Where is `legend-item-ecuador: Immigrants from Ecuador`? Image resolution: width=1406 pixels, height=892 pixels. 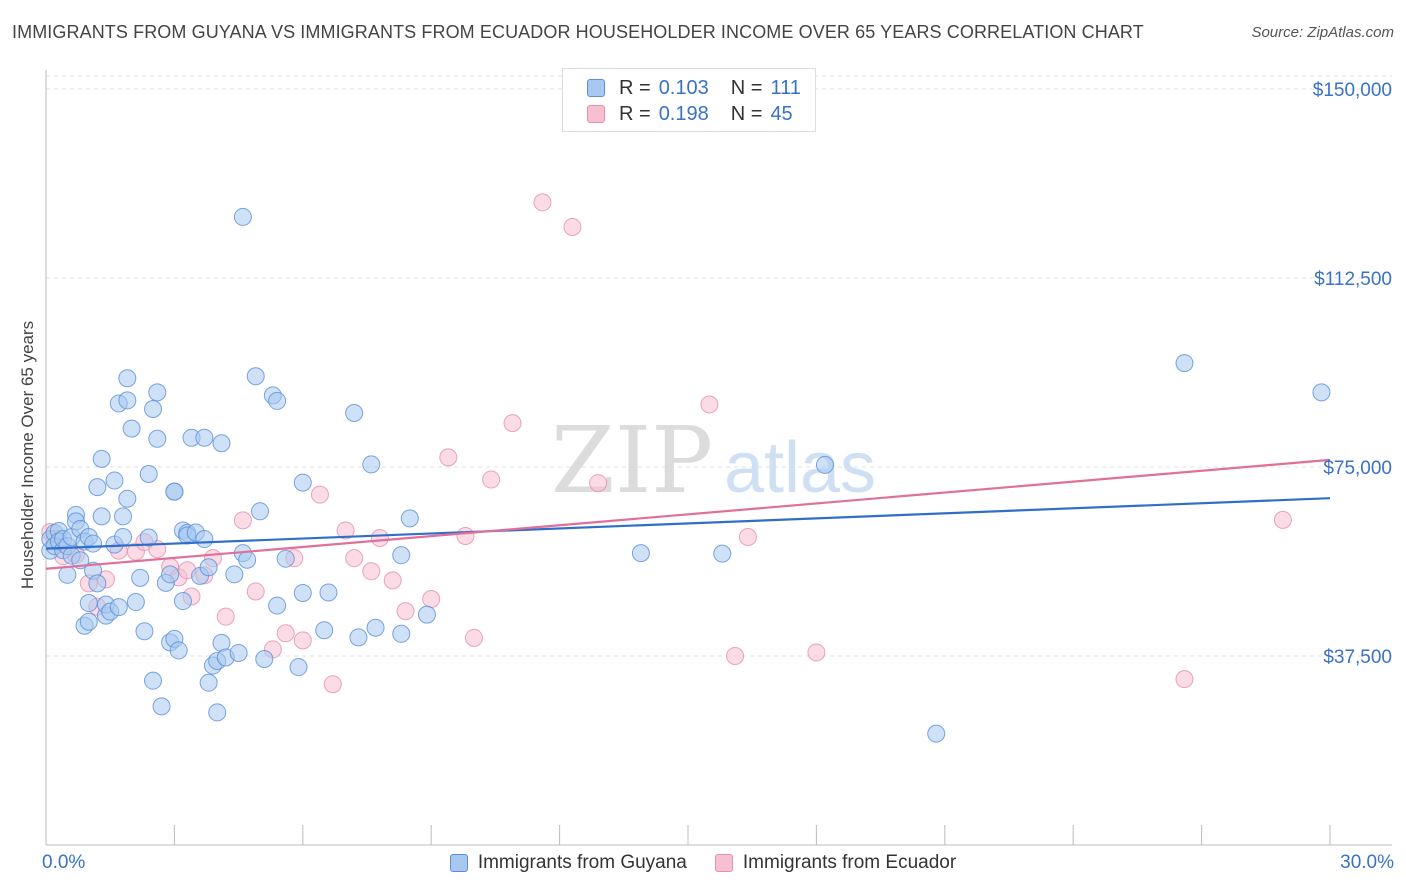 legend-item-ecuador: Immigrants from Ecuador is located at coordinates (835, 863).